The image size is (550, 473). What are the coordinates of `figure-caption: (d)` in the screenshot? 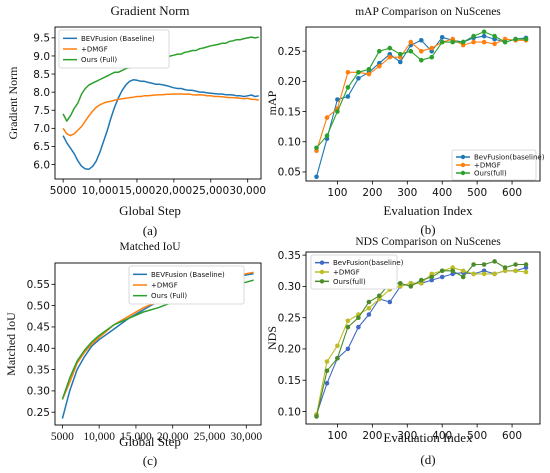 It's located at (427, 459).